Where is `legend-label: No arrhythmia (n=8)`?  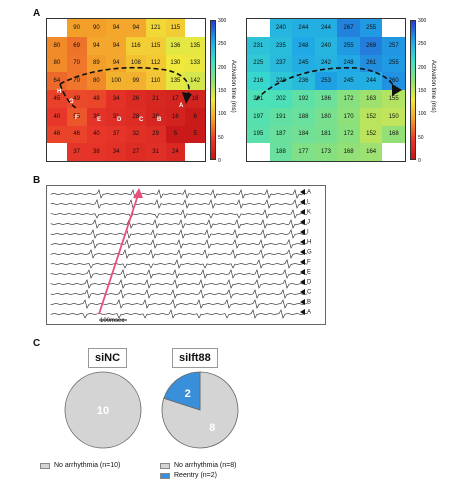
legend-label: No arrhythmia (n=8) is located at coordinates (205, 465).